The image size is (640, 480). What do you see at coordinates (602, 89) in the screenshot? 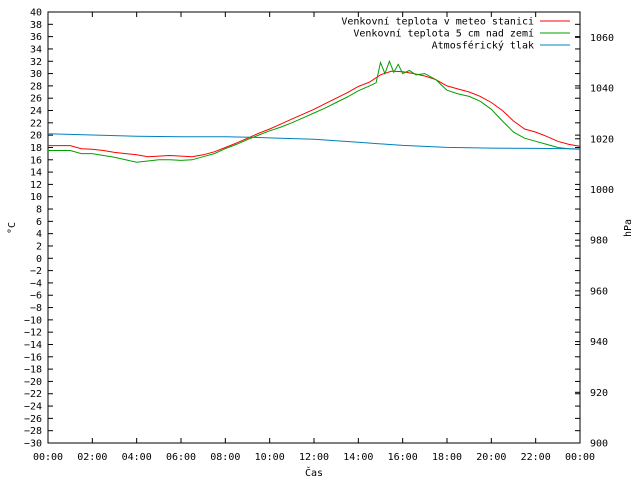
I see `right-tick-label: 1040` at bounding box center [602, 89].